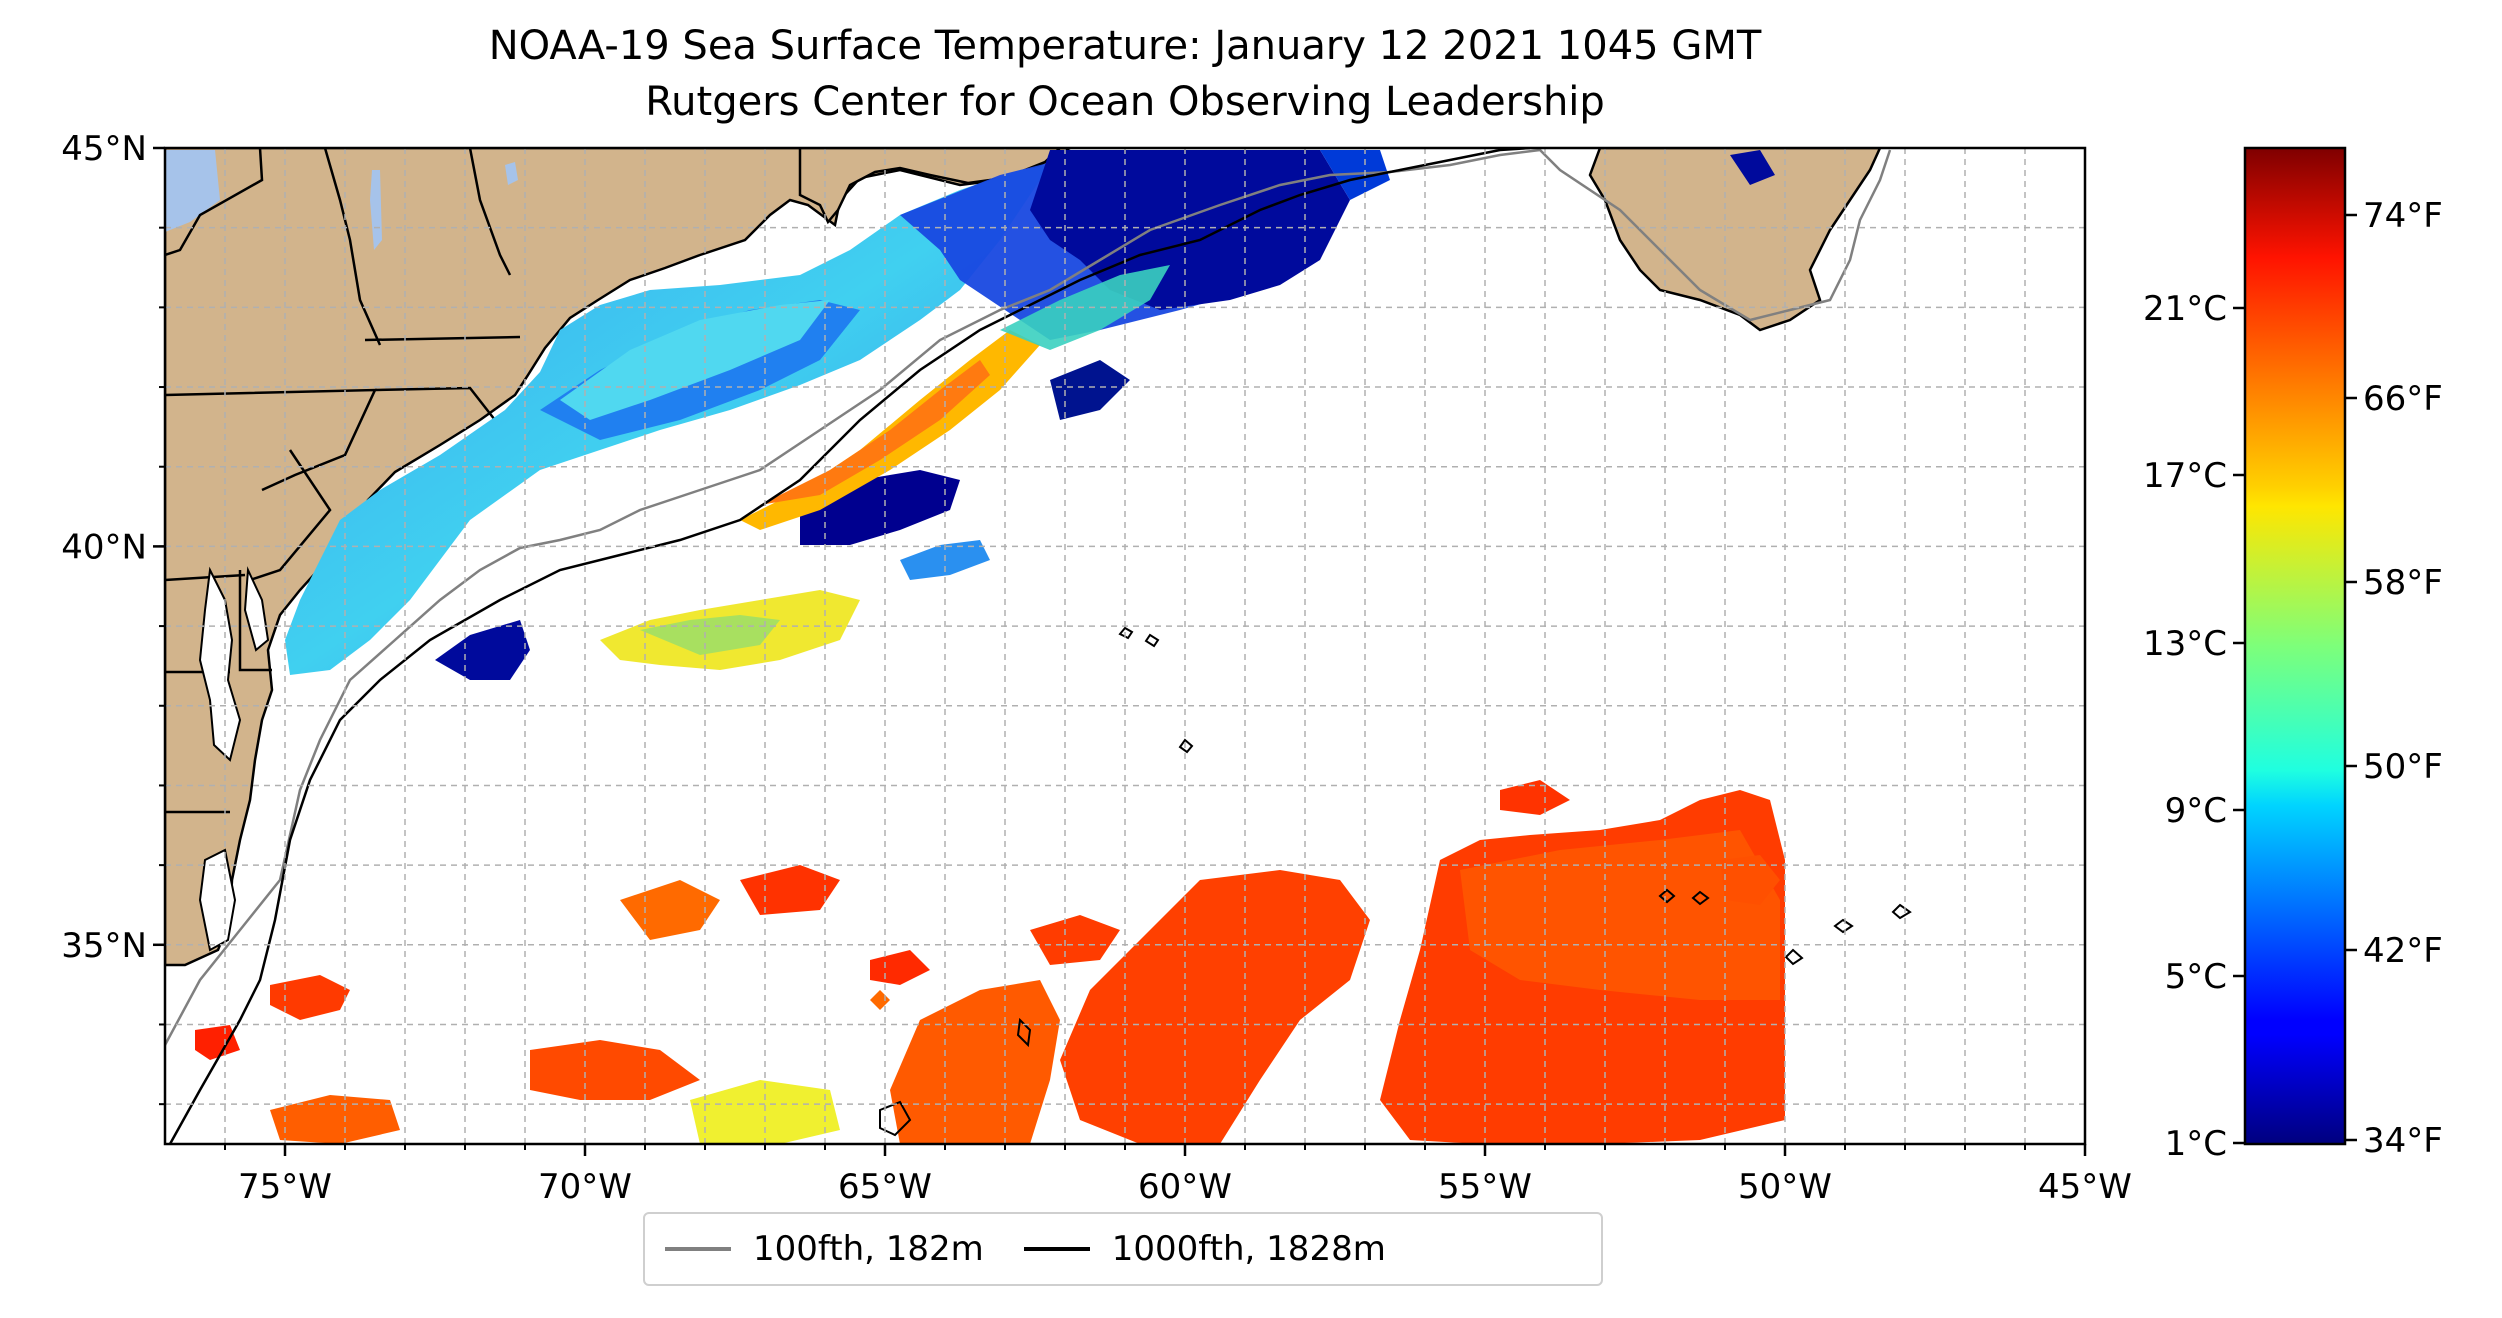  I want to click on legend-label: 1000fth, 1828m, so click(1248, 1249).